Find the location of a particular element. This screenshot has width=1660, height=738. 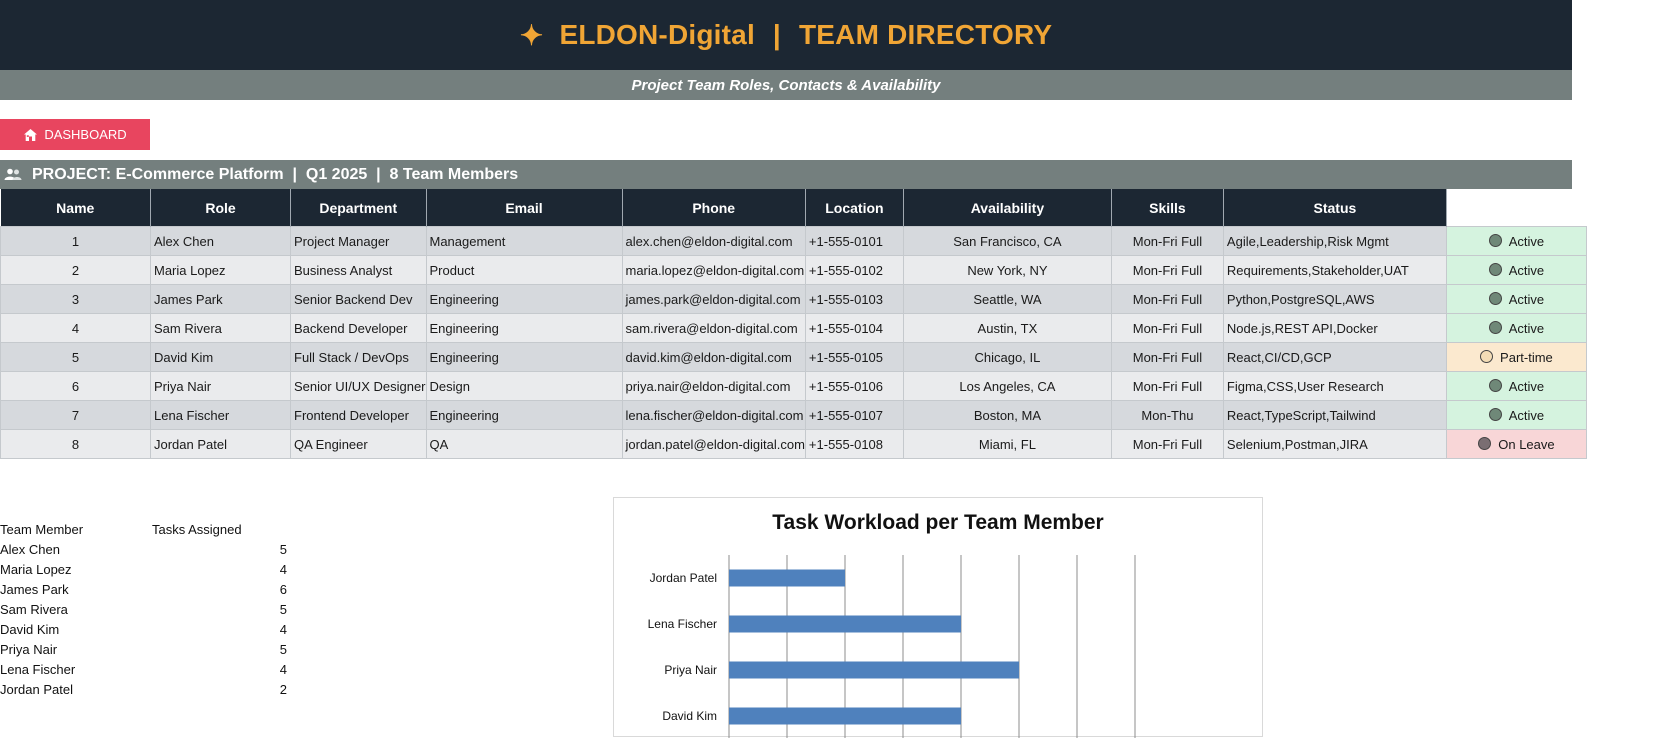

member-name: David Kim is located at coordinates (220, 357).